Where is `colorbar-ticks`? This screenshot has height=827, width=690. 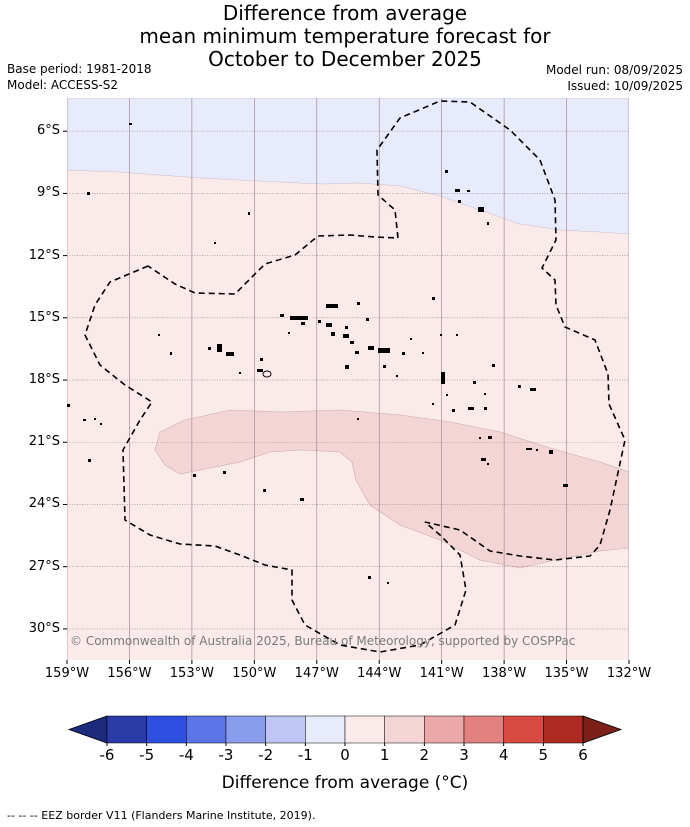
colorbar-ticks is located at coordinates (345, 744).